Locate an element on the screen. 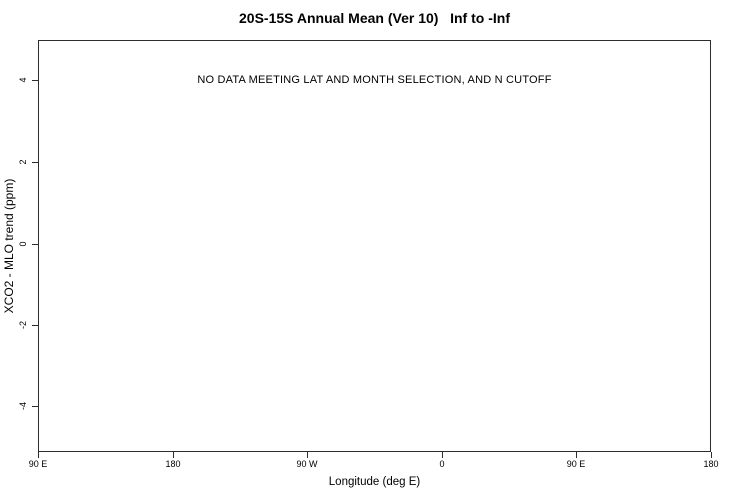 This screenshot has height=500, width=750. y-tick-label: 4 is located at coordinates (23, 80).